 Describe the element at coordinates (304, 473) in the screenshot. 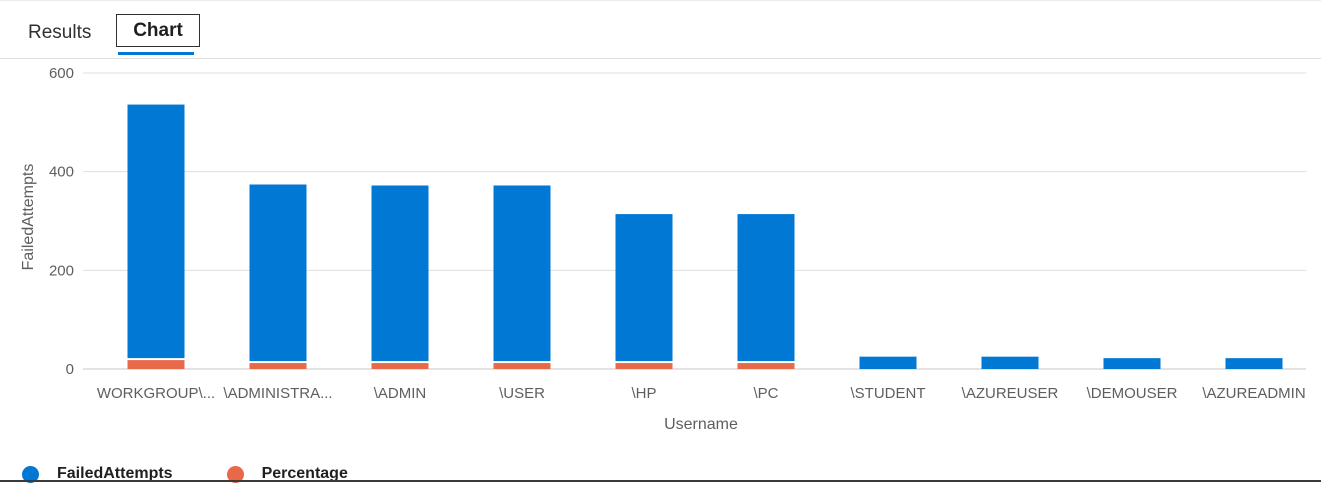

I see `legend-label-percentage: Percentage` at that location.